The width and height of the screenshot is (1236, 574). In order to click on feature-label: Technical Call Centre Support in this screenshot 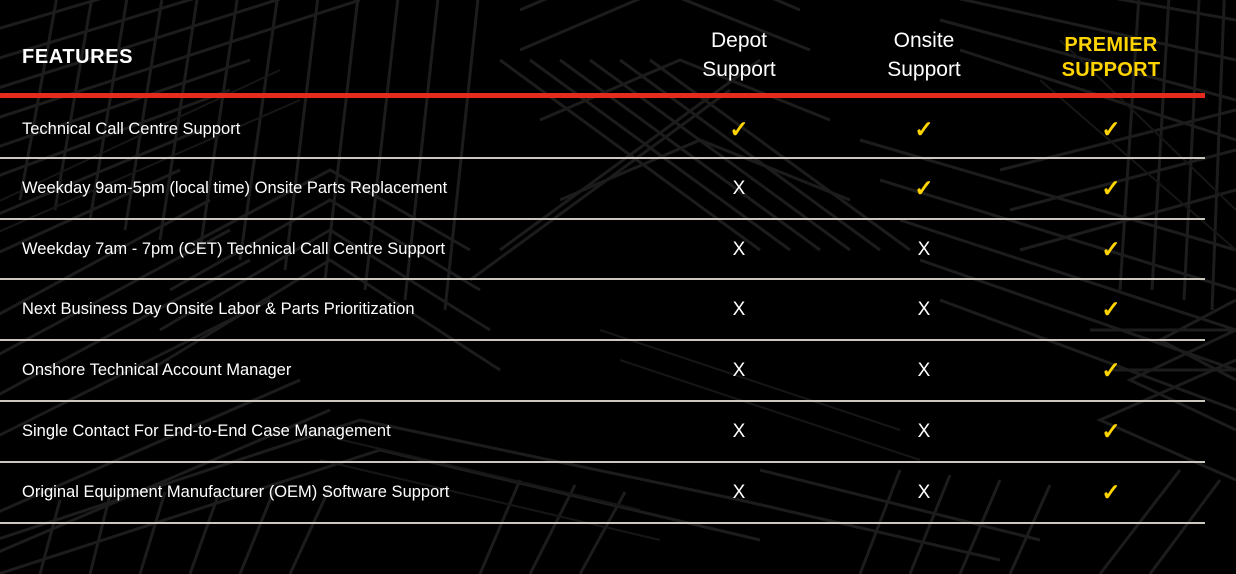, I will do `click(131, 129)`.